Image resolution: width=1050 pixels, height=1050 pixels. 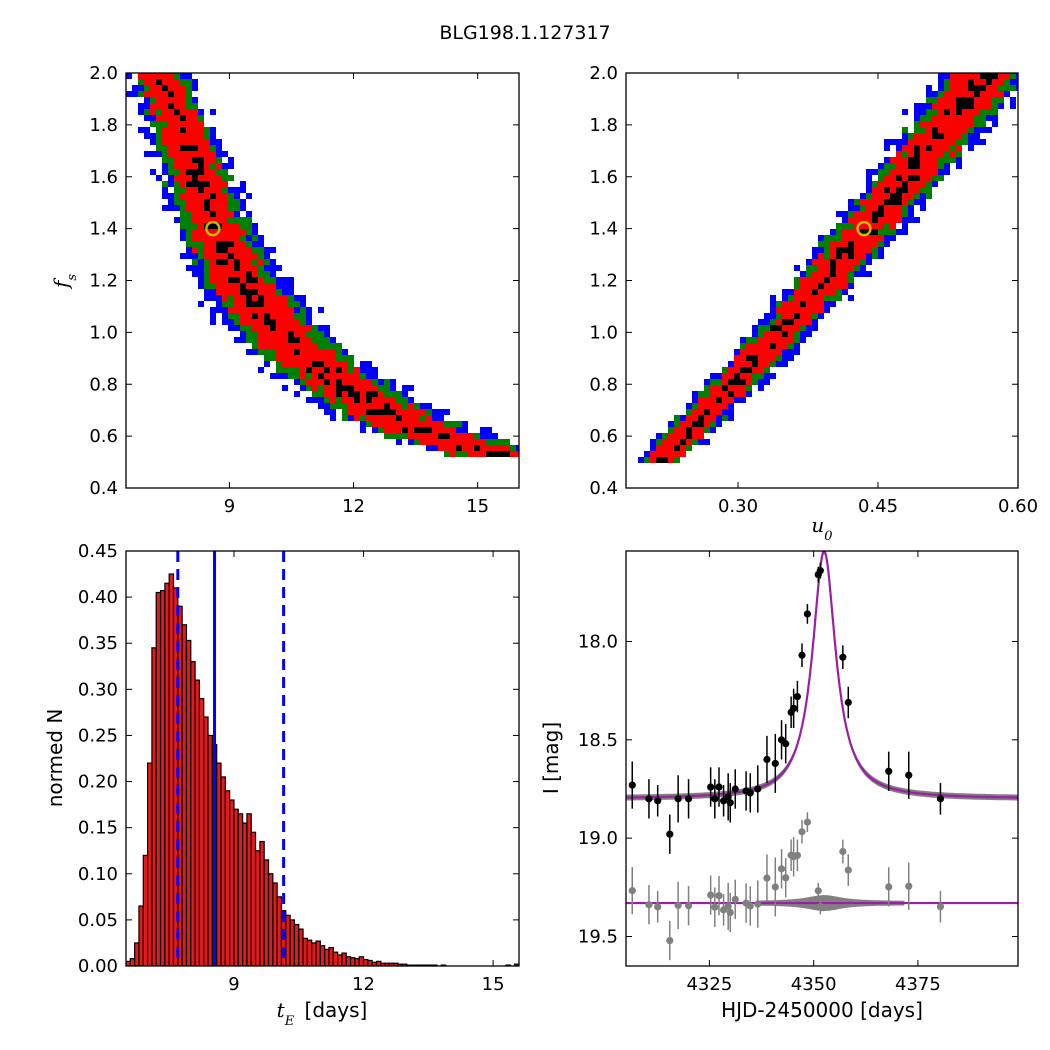 I want to click on y-tick-label: 1.6, so click(x=103, y=177).